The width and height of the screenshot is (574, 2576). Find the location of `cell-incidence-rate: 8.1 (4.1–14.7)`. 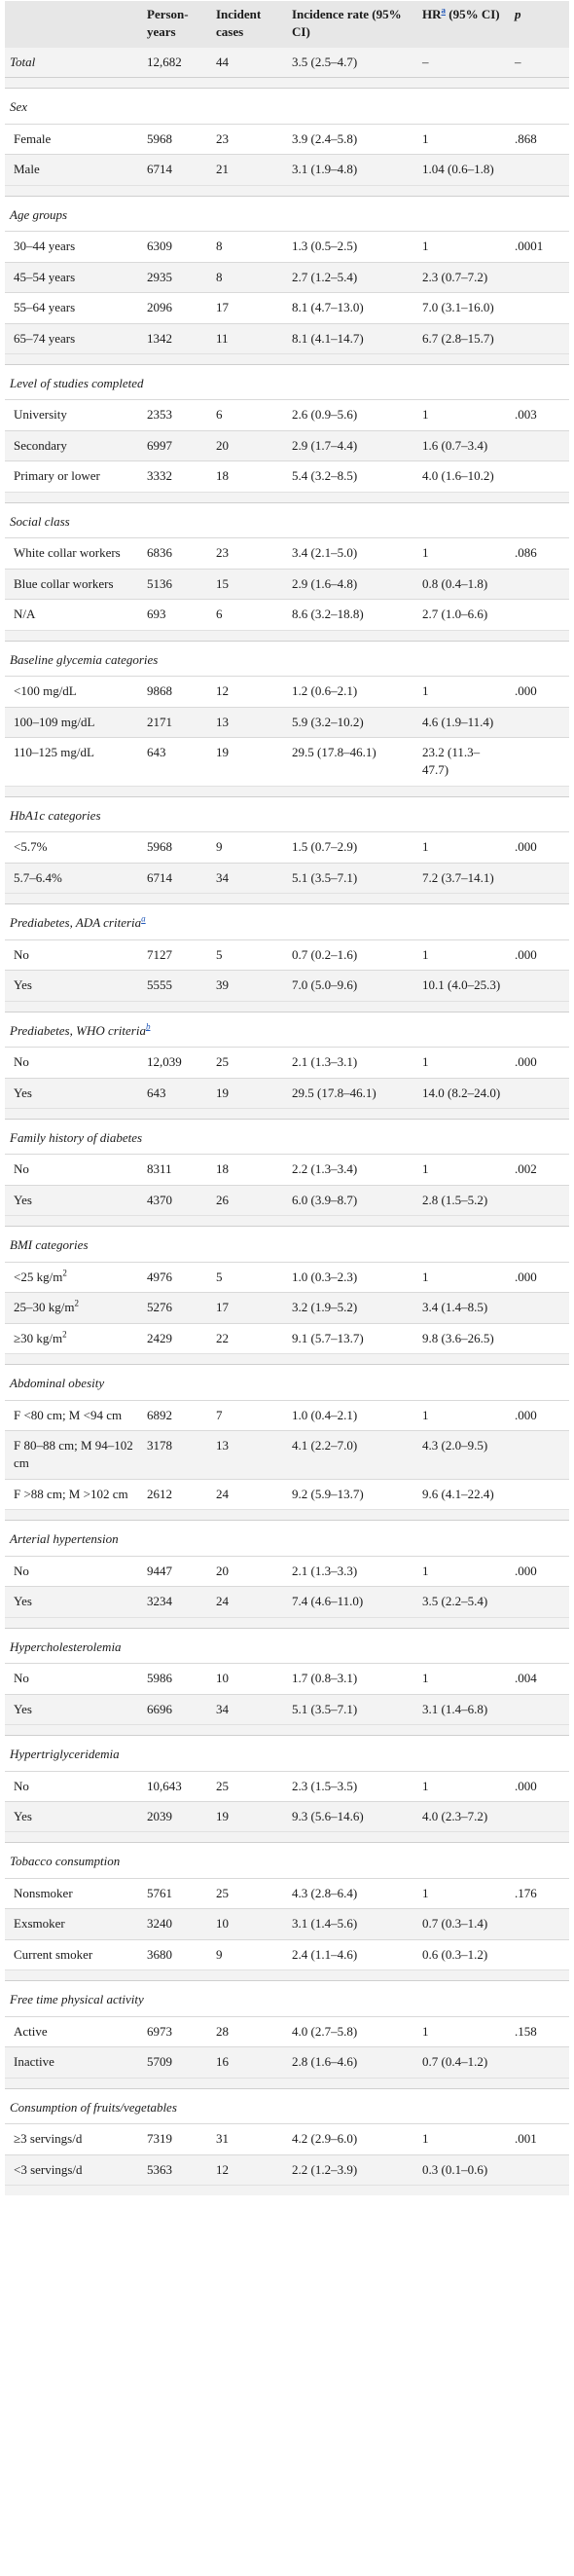

cell-incidence-rate: 8.1 (4.1–14.7) is located at coordinates (352, 338).